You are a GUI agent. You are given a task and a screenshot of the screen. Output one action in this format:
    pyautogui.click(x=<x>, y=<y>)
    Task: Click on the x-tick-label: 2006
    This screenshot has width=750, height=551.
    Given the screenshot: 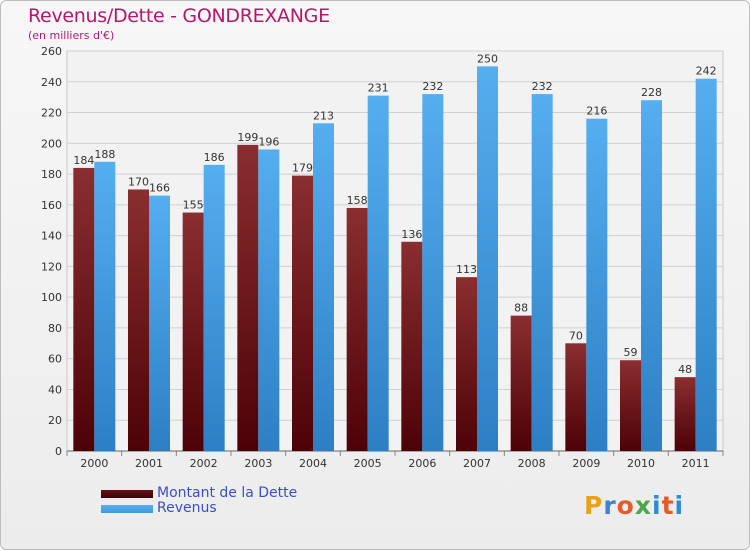 What is the action you would take?
    pyautogui.click(x=422, y=463)
    